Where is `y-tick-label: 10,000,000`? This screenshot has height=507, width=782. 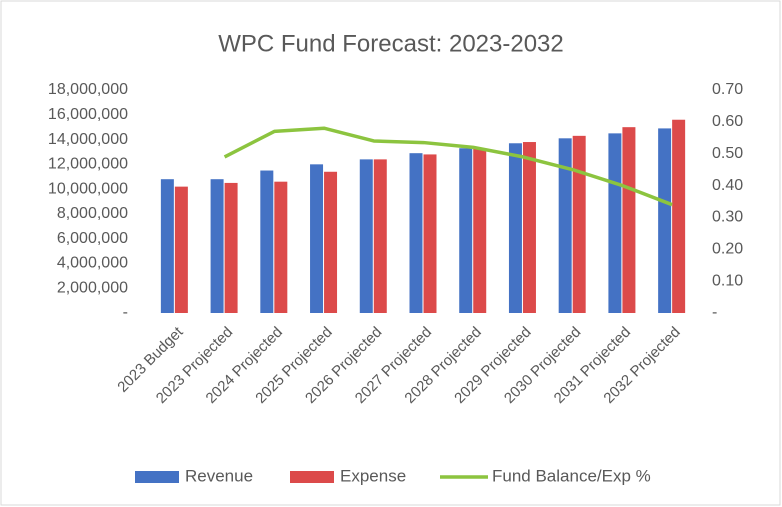
y-tick-label: 10,000,000 is located at coordinates (88, 188).